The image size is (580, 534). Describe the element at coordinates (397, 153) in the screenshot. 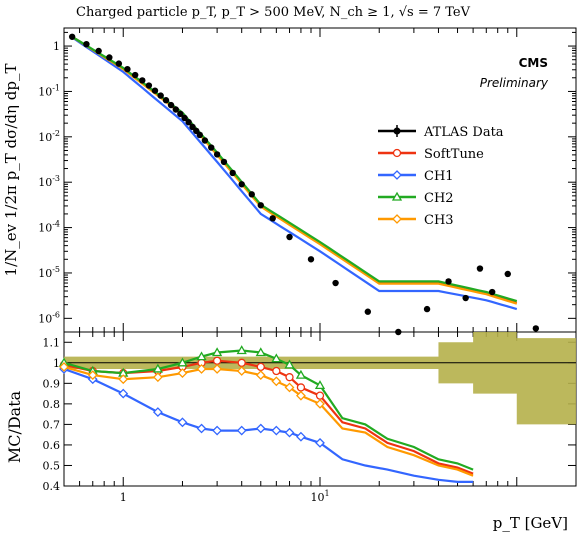

I see `legend-marker-softtune` at that location.